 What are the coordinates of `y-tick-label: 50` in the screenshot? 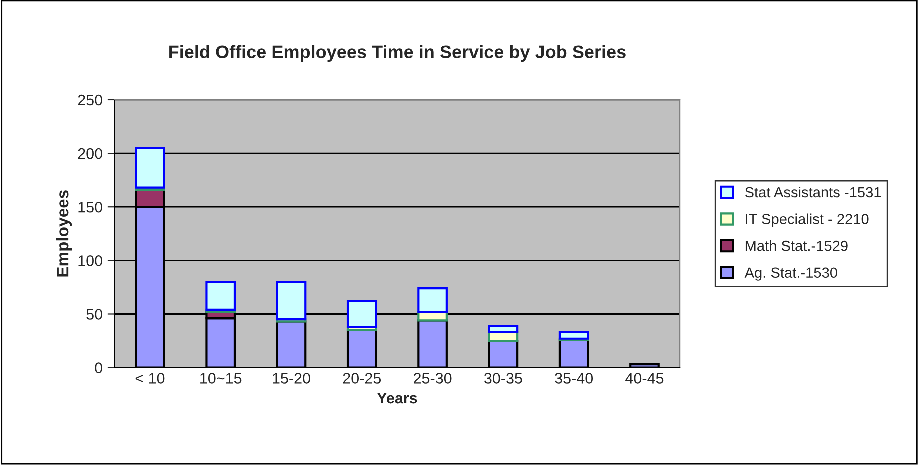 It's located at (94, 314).